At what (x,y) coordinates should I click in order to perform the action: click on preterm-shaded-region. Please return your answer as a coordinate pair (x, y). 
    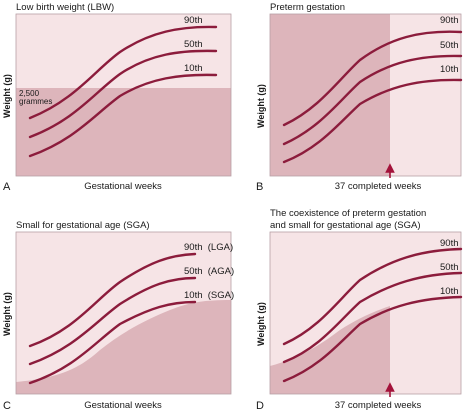
    Looking at the image, I should click on (330, 95).